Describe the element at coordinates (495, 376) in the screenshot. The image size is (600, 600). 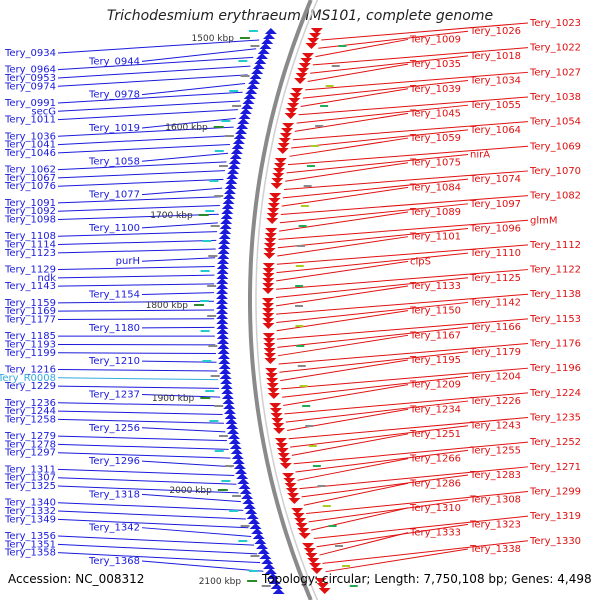
I see `gene-label-right: Tery_1204` at that location.